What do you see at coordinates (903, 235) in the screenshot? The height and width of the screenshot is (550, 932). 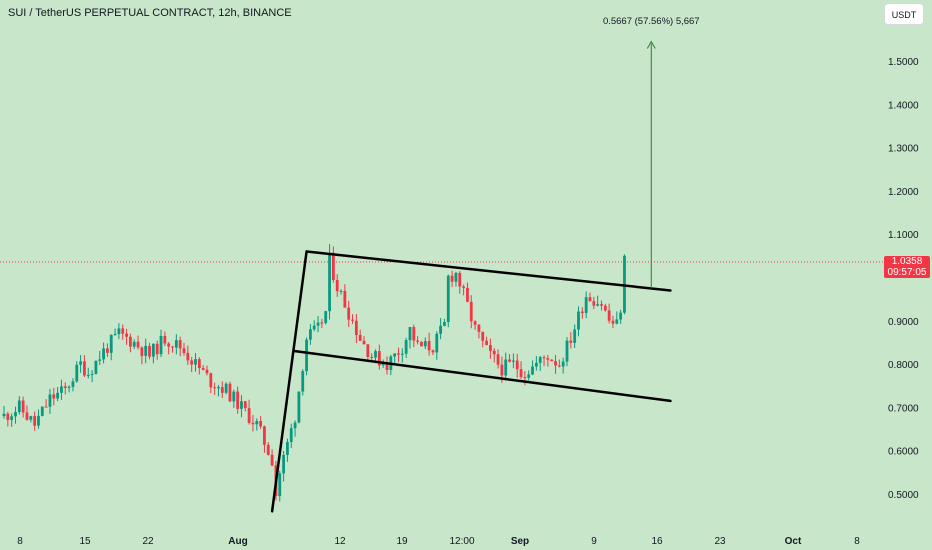 I see `y-tick-label: 1.1000` at bounding box center [903, 235].